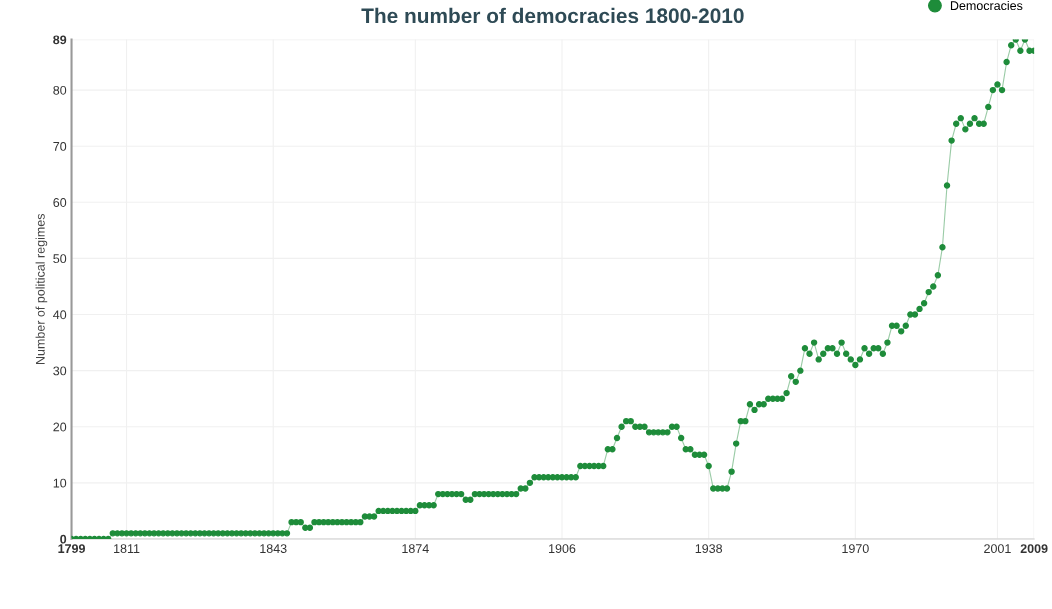 This screenshot has height=609, width=1052. Describe the element at coordinates (60, 315) in the screenshot. I see `y-tick-label: 40` at that location.